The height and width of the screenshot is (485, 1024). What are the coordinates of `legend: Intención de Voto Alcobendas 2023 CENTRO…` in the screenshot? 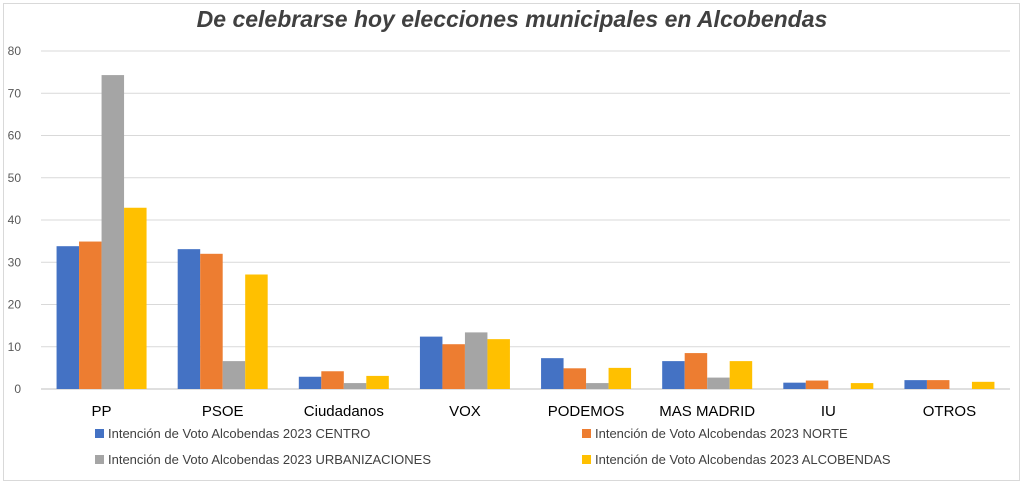 It's located at (493, 446).